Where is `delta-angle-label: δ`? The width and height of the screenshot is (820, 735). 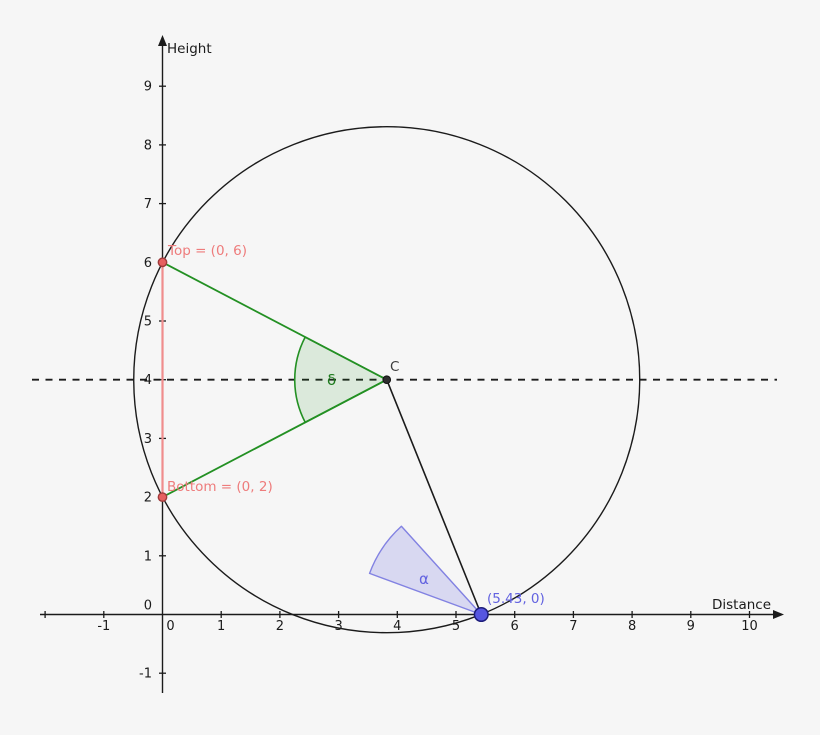 delta-angle-label: δ is located at coordinates (331, 380).